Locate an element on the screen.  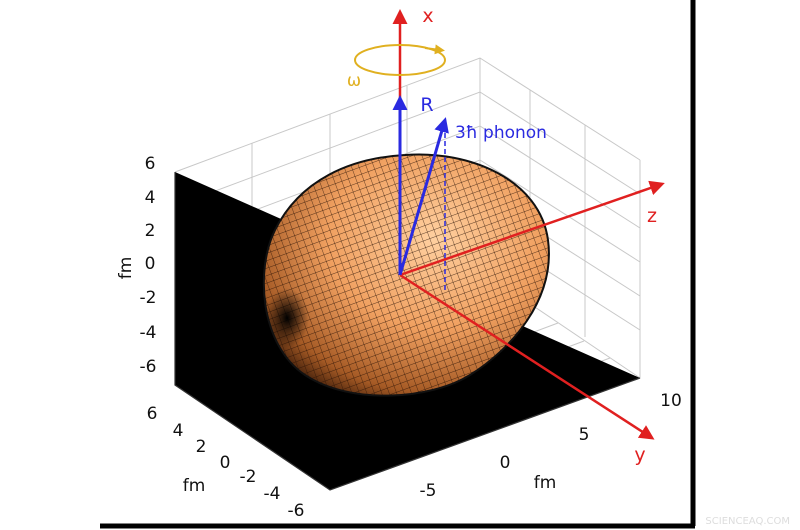
phonon-label: 3ħ phonon is located at coordinates (501, 133).